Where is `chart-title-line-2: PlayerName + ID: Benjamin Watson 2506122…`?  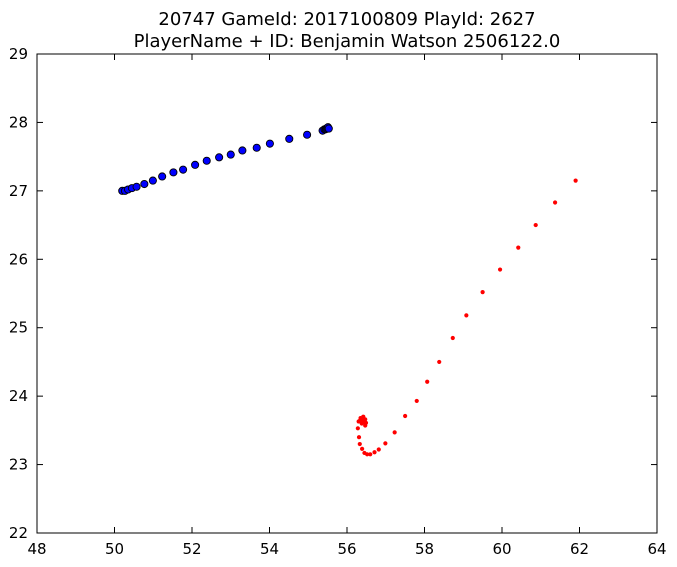 chart-title-line-2: PlayerName + ID: Benjamin Watson 2506122… is located at coordinates (347, 41).